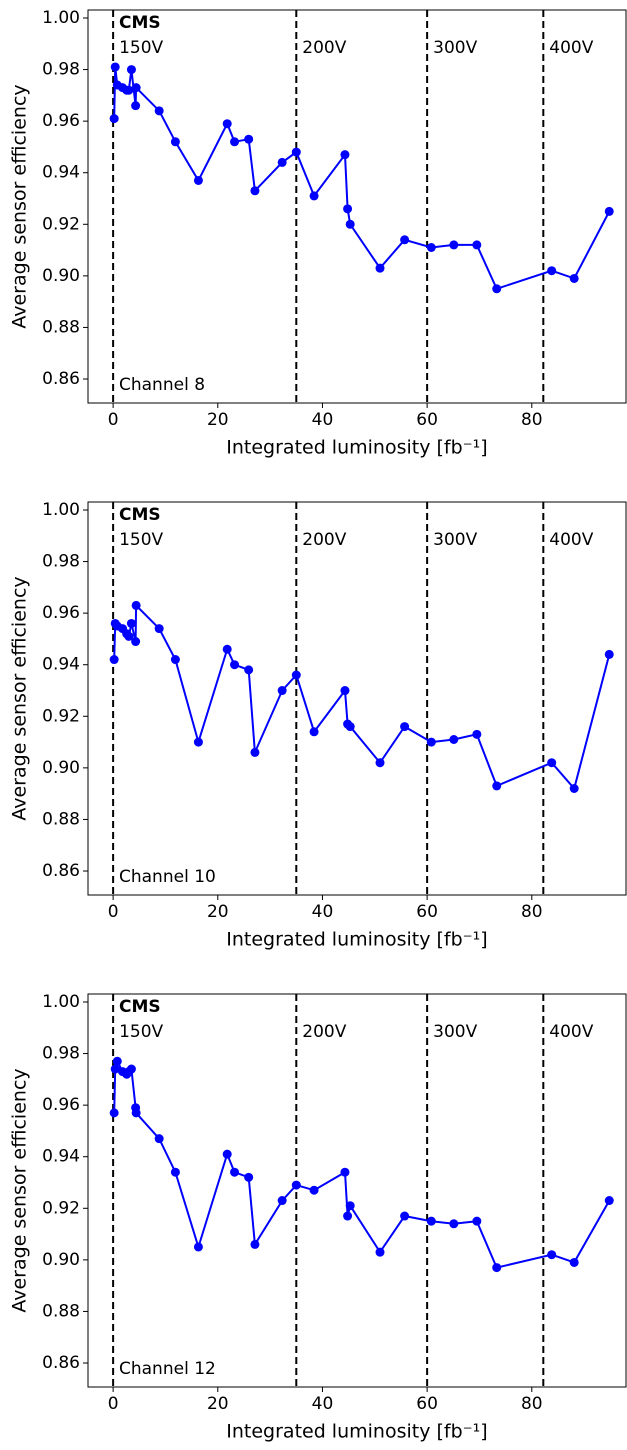 Image resolution: width=627 pixels, height=1450 pixels. I want to click on voltage-label: 200V, so click(324, 1032).